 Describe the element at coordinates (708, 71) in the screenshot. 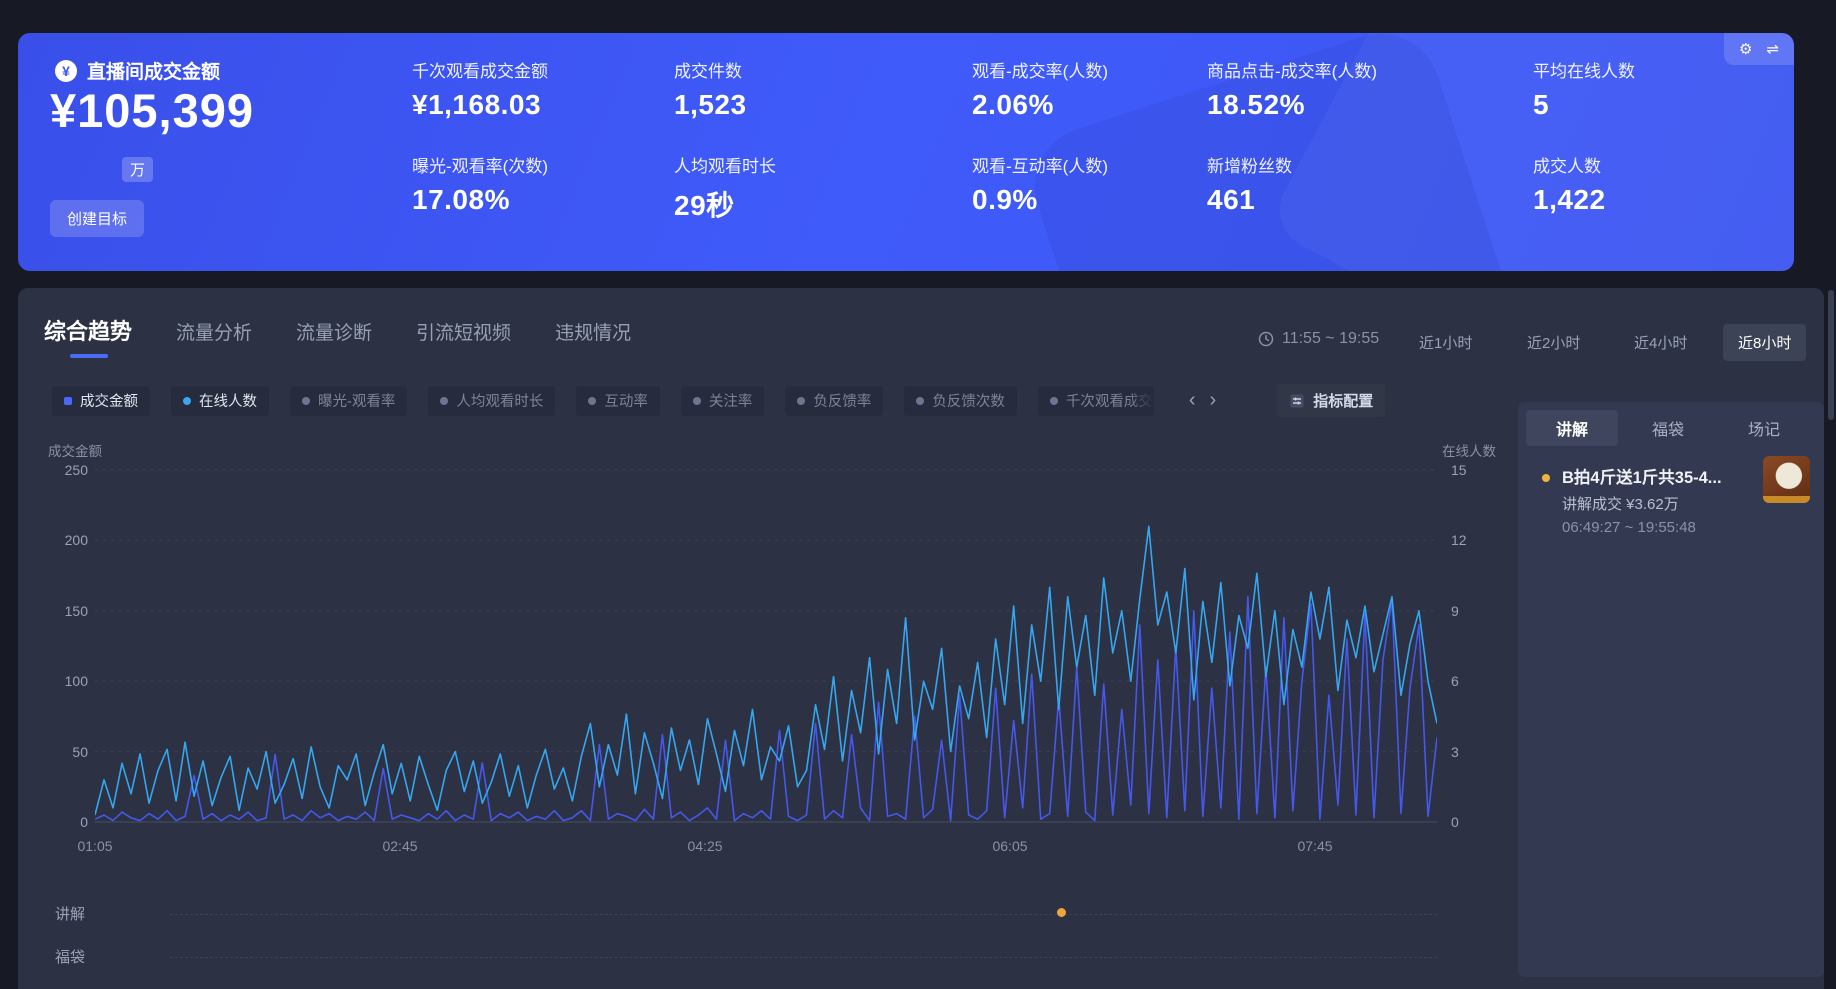

I see `metric-label: 成交件数` at that location.